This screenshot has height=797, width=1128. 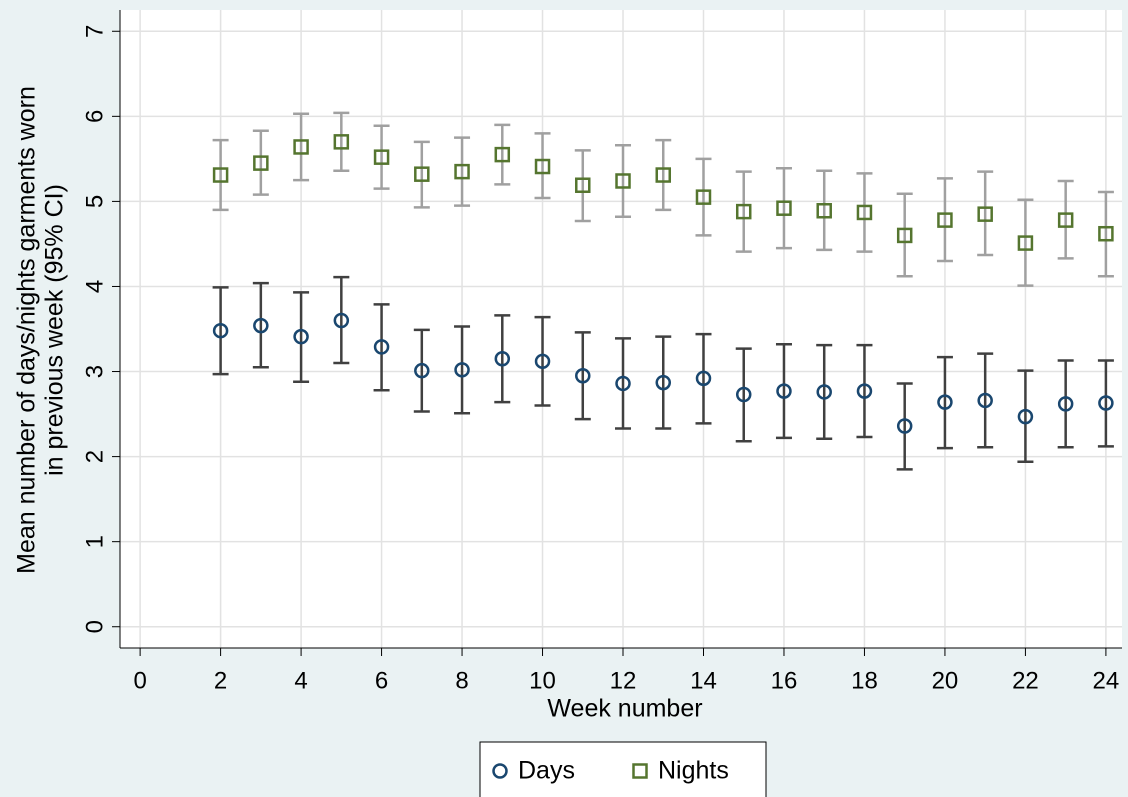 What do you see at coordinates (693, 771) in the screenshot?
I see `legend-label: Nights` at bounding box center [693, 771].